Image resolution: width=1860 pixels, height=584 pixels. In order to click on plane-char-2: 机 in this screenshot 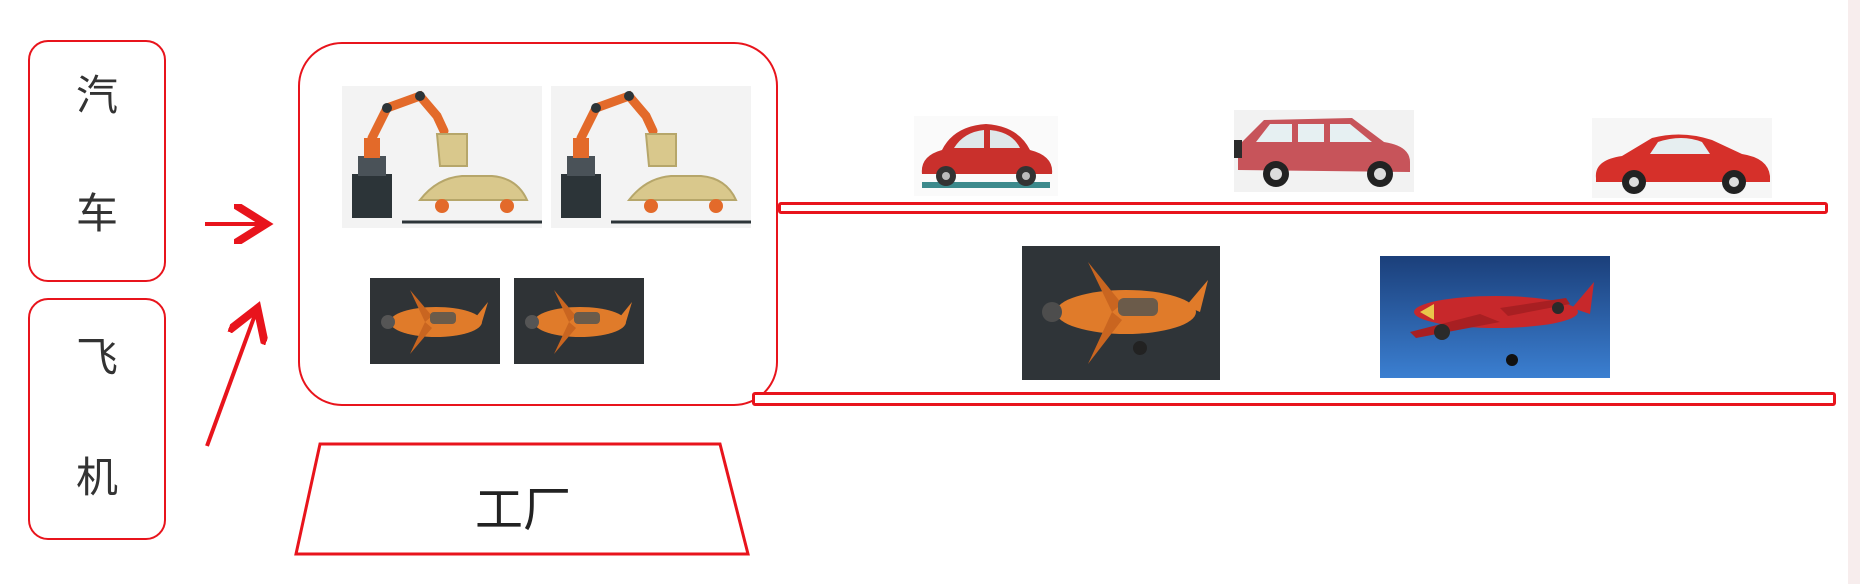, I will do `click(96, 477)`.